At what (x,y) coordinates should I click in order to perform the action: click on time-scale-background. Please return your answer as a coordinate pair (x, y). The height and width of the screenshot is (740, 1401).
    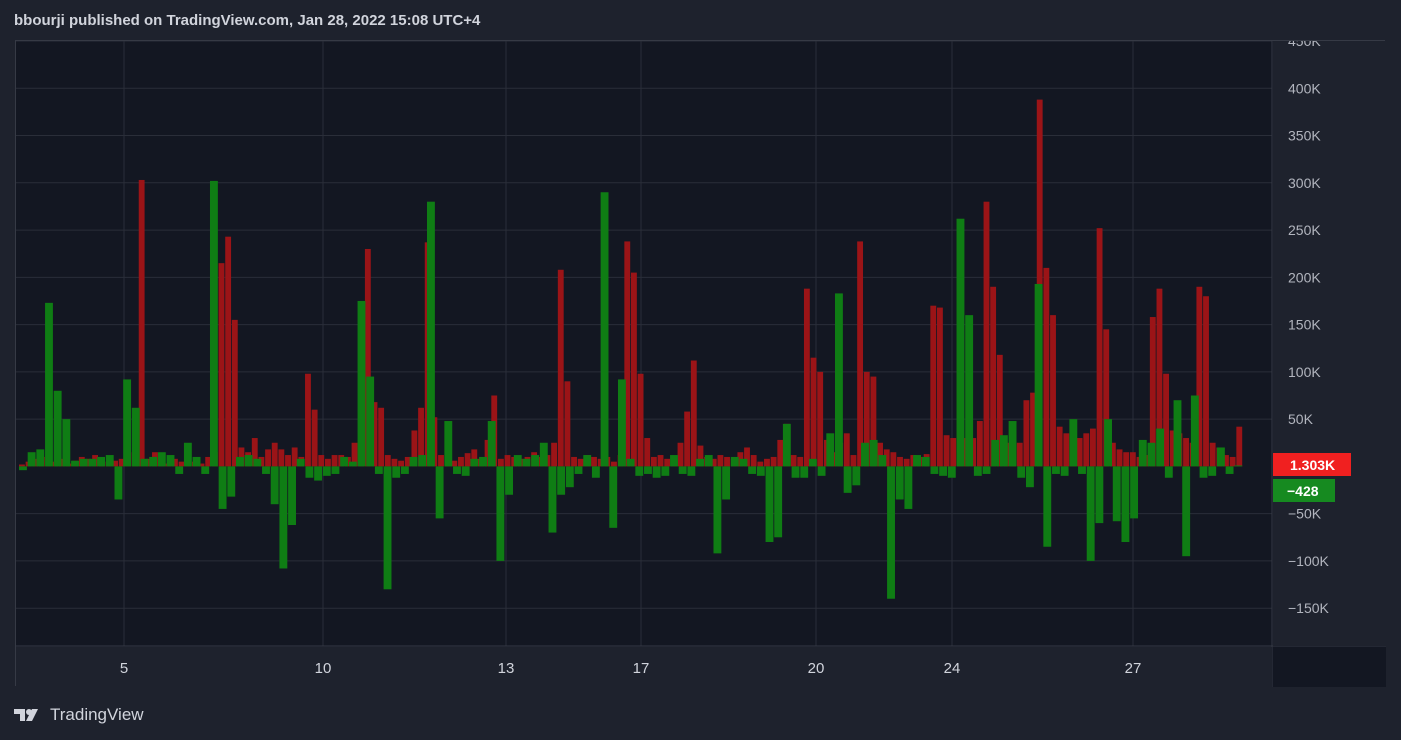
    Looking at the image, I should click on (644, 667).